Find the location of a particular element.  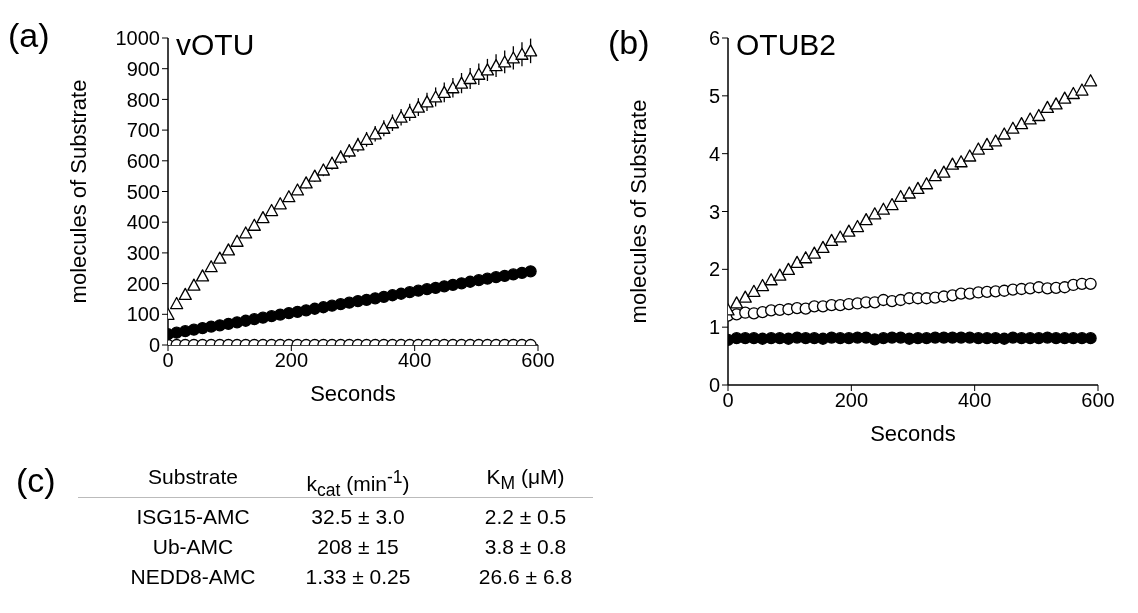

text: 3.8 ± 0.8 is located at coordinates (525, 547).